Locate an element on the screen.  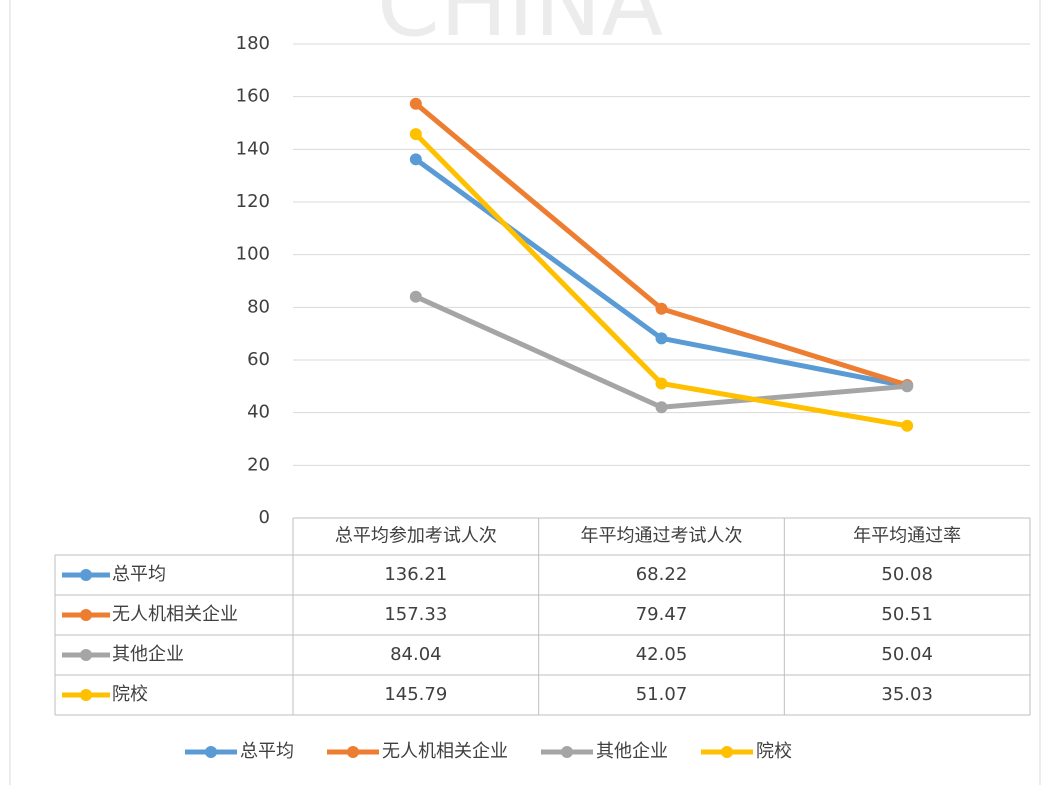
table-cell: 42.05 is located at coordinates (662, 654).